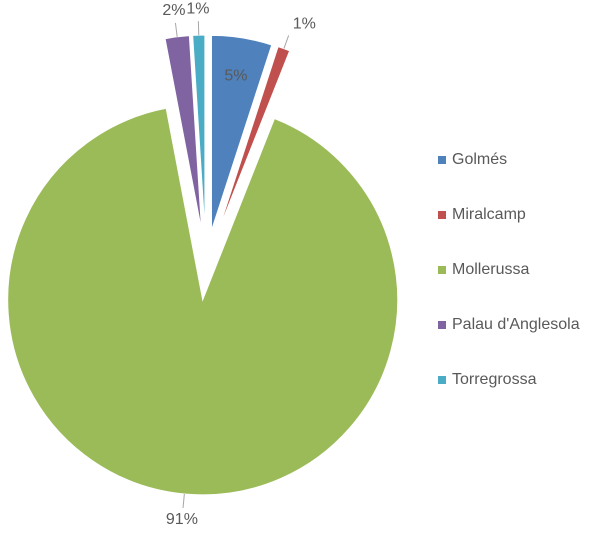  Describe the element at coordinates (490, 269) in the screenshot. I see `legend-label: Mollerussa` at that location.